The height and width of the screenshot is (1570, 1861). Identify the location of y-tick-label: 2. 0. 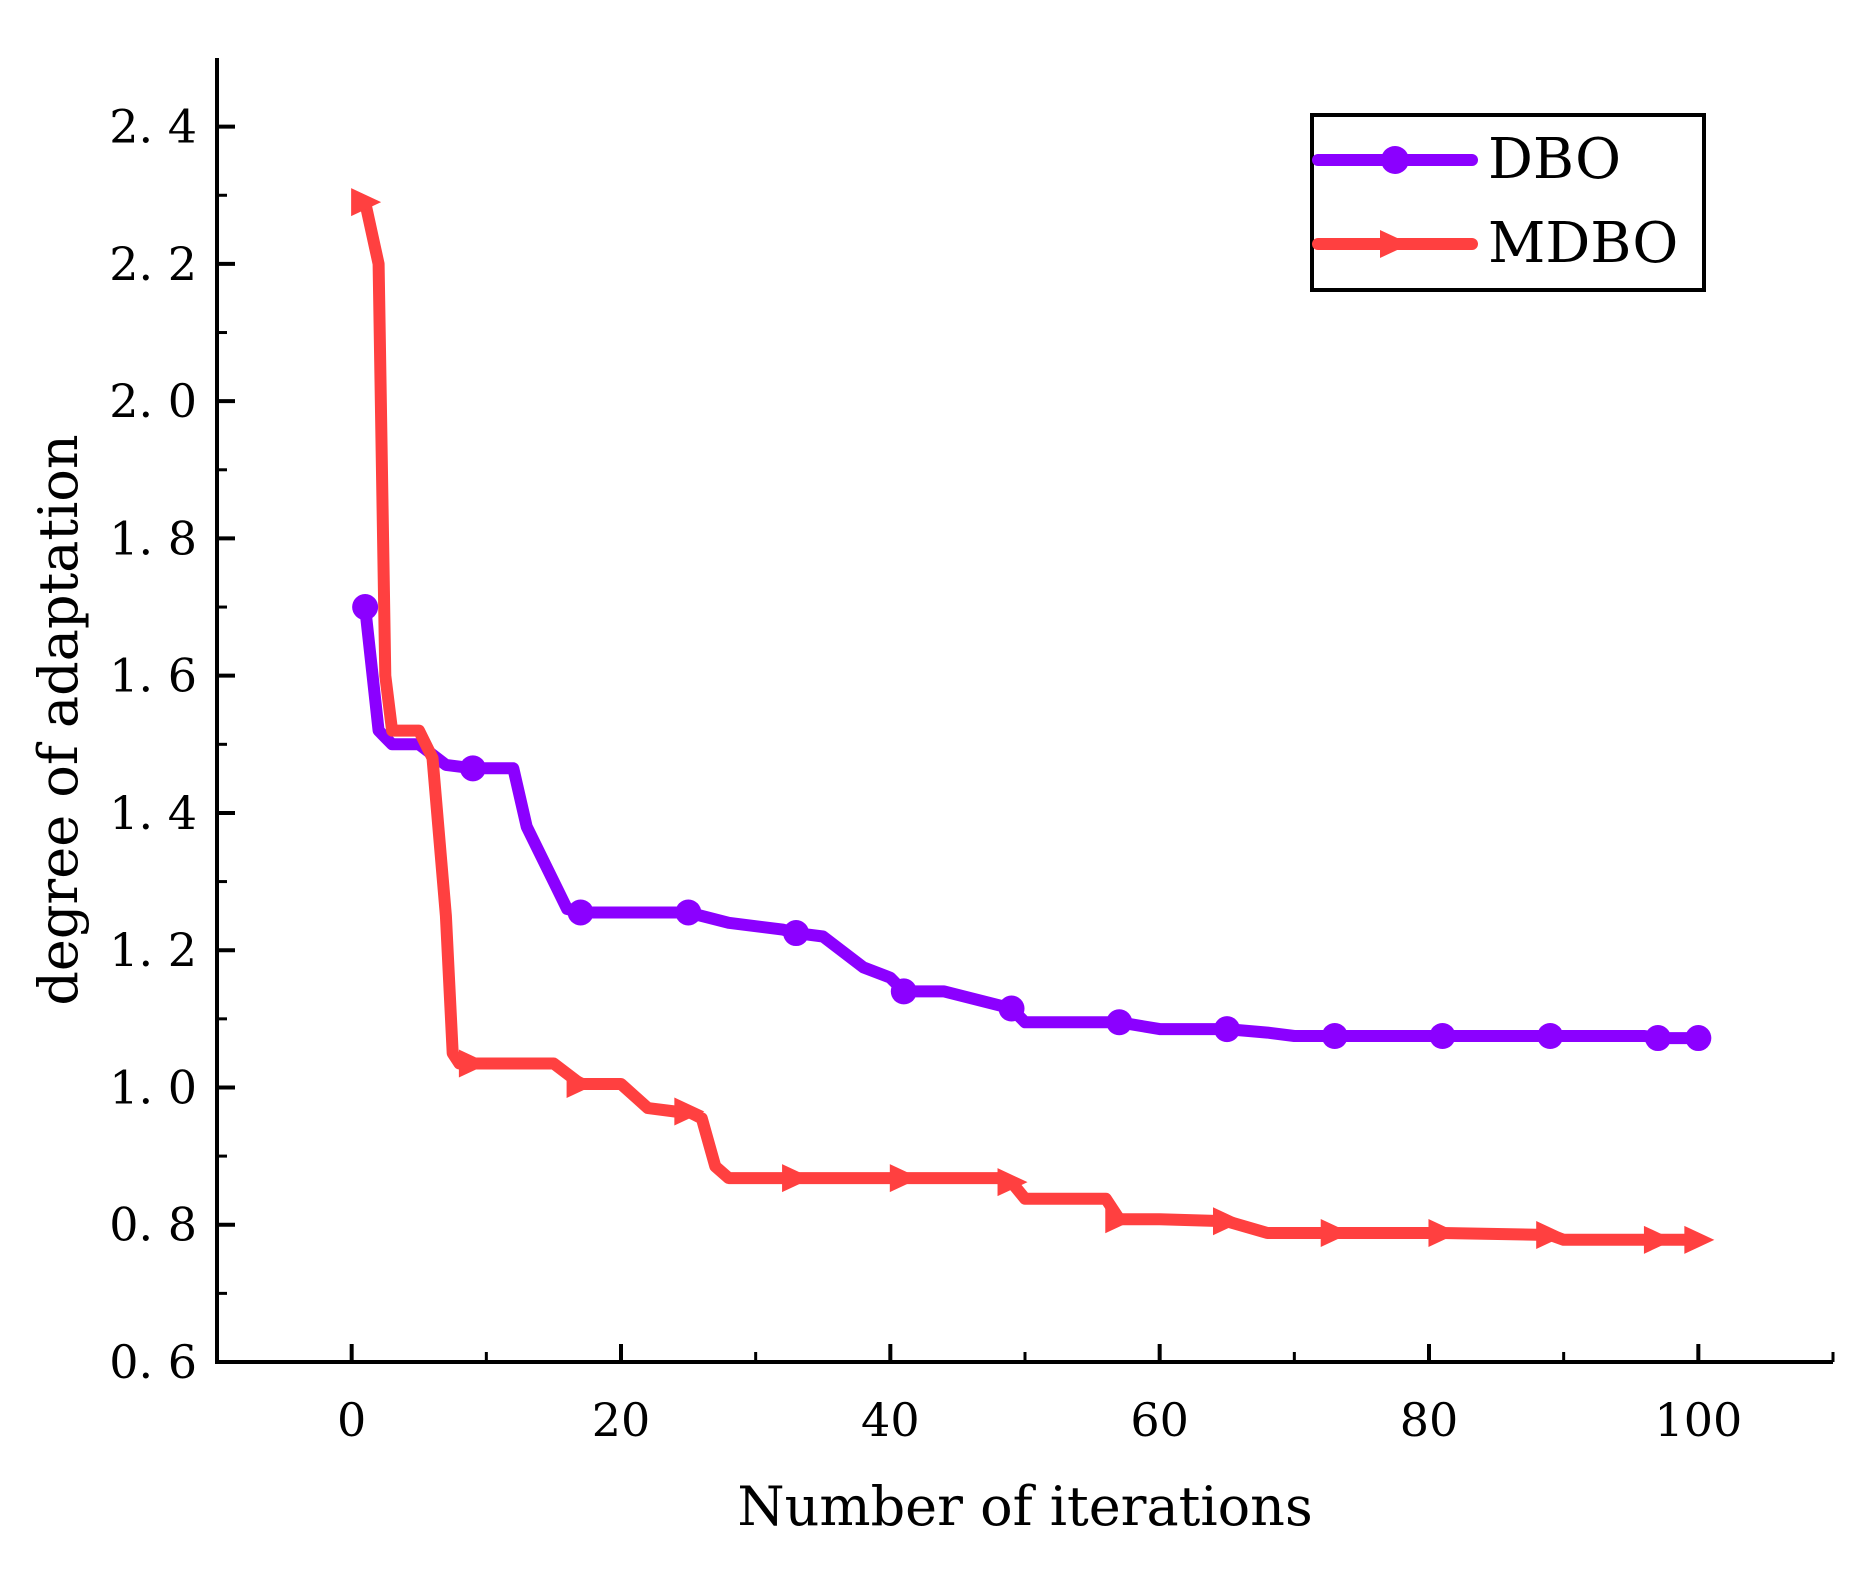
(153, 401).